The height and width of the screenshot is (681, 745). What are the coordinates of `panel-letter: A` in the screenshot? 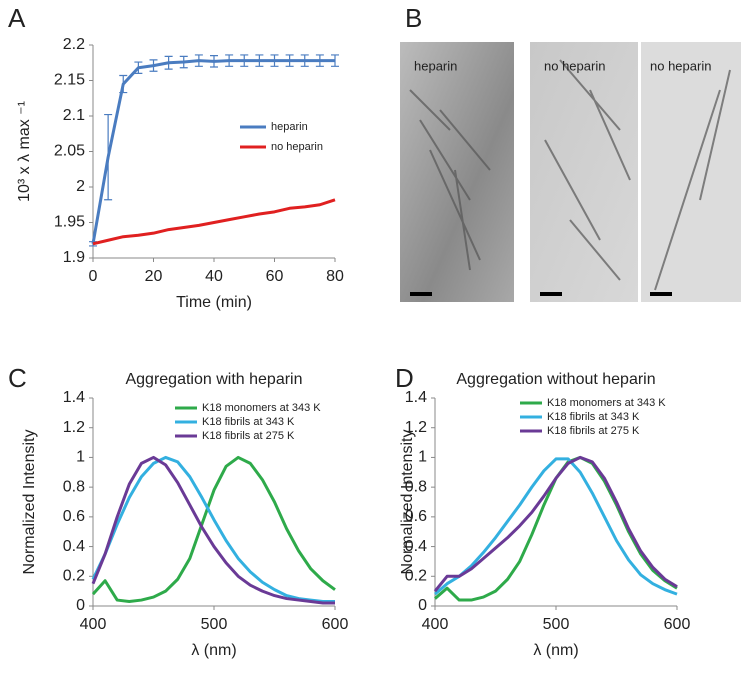 It's located at (17, 18).